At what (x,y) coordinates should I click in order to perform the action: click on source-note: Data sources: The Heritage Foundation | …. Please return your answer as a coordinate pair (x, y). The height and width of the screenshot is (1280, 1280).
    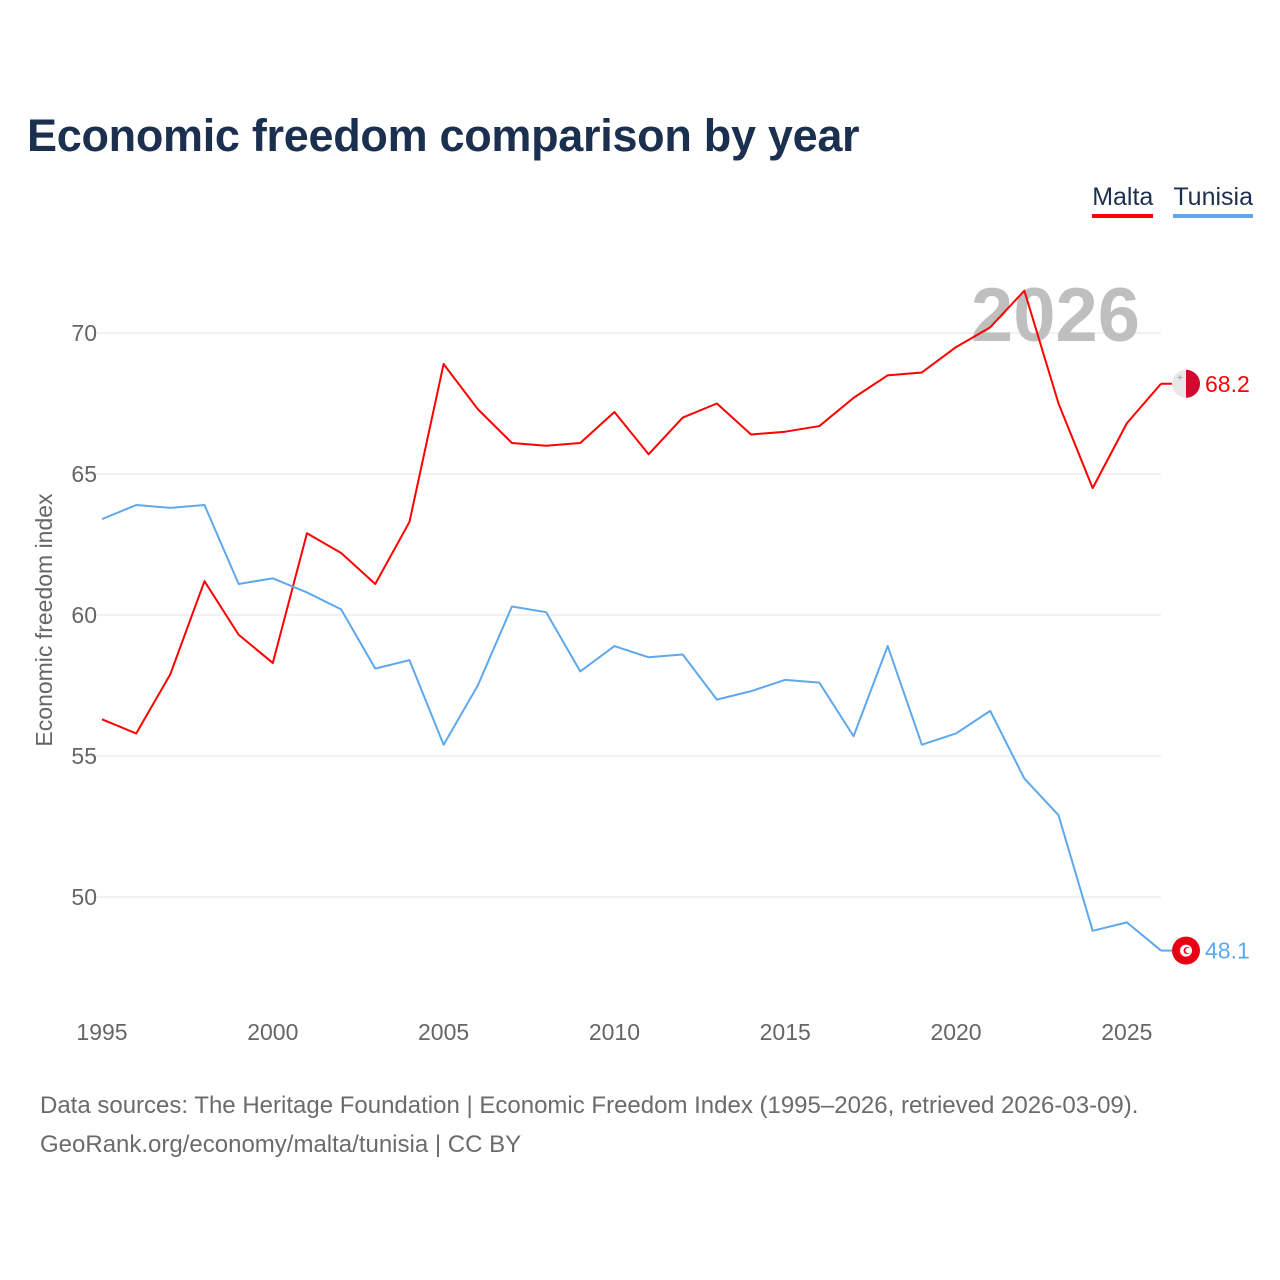
    Looking at the image, I should click on (589, 1125).